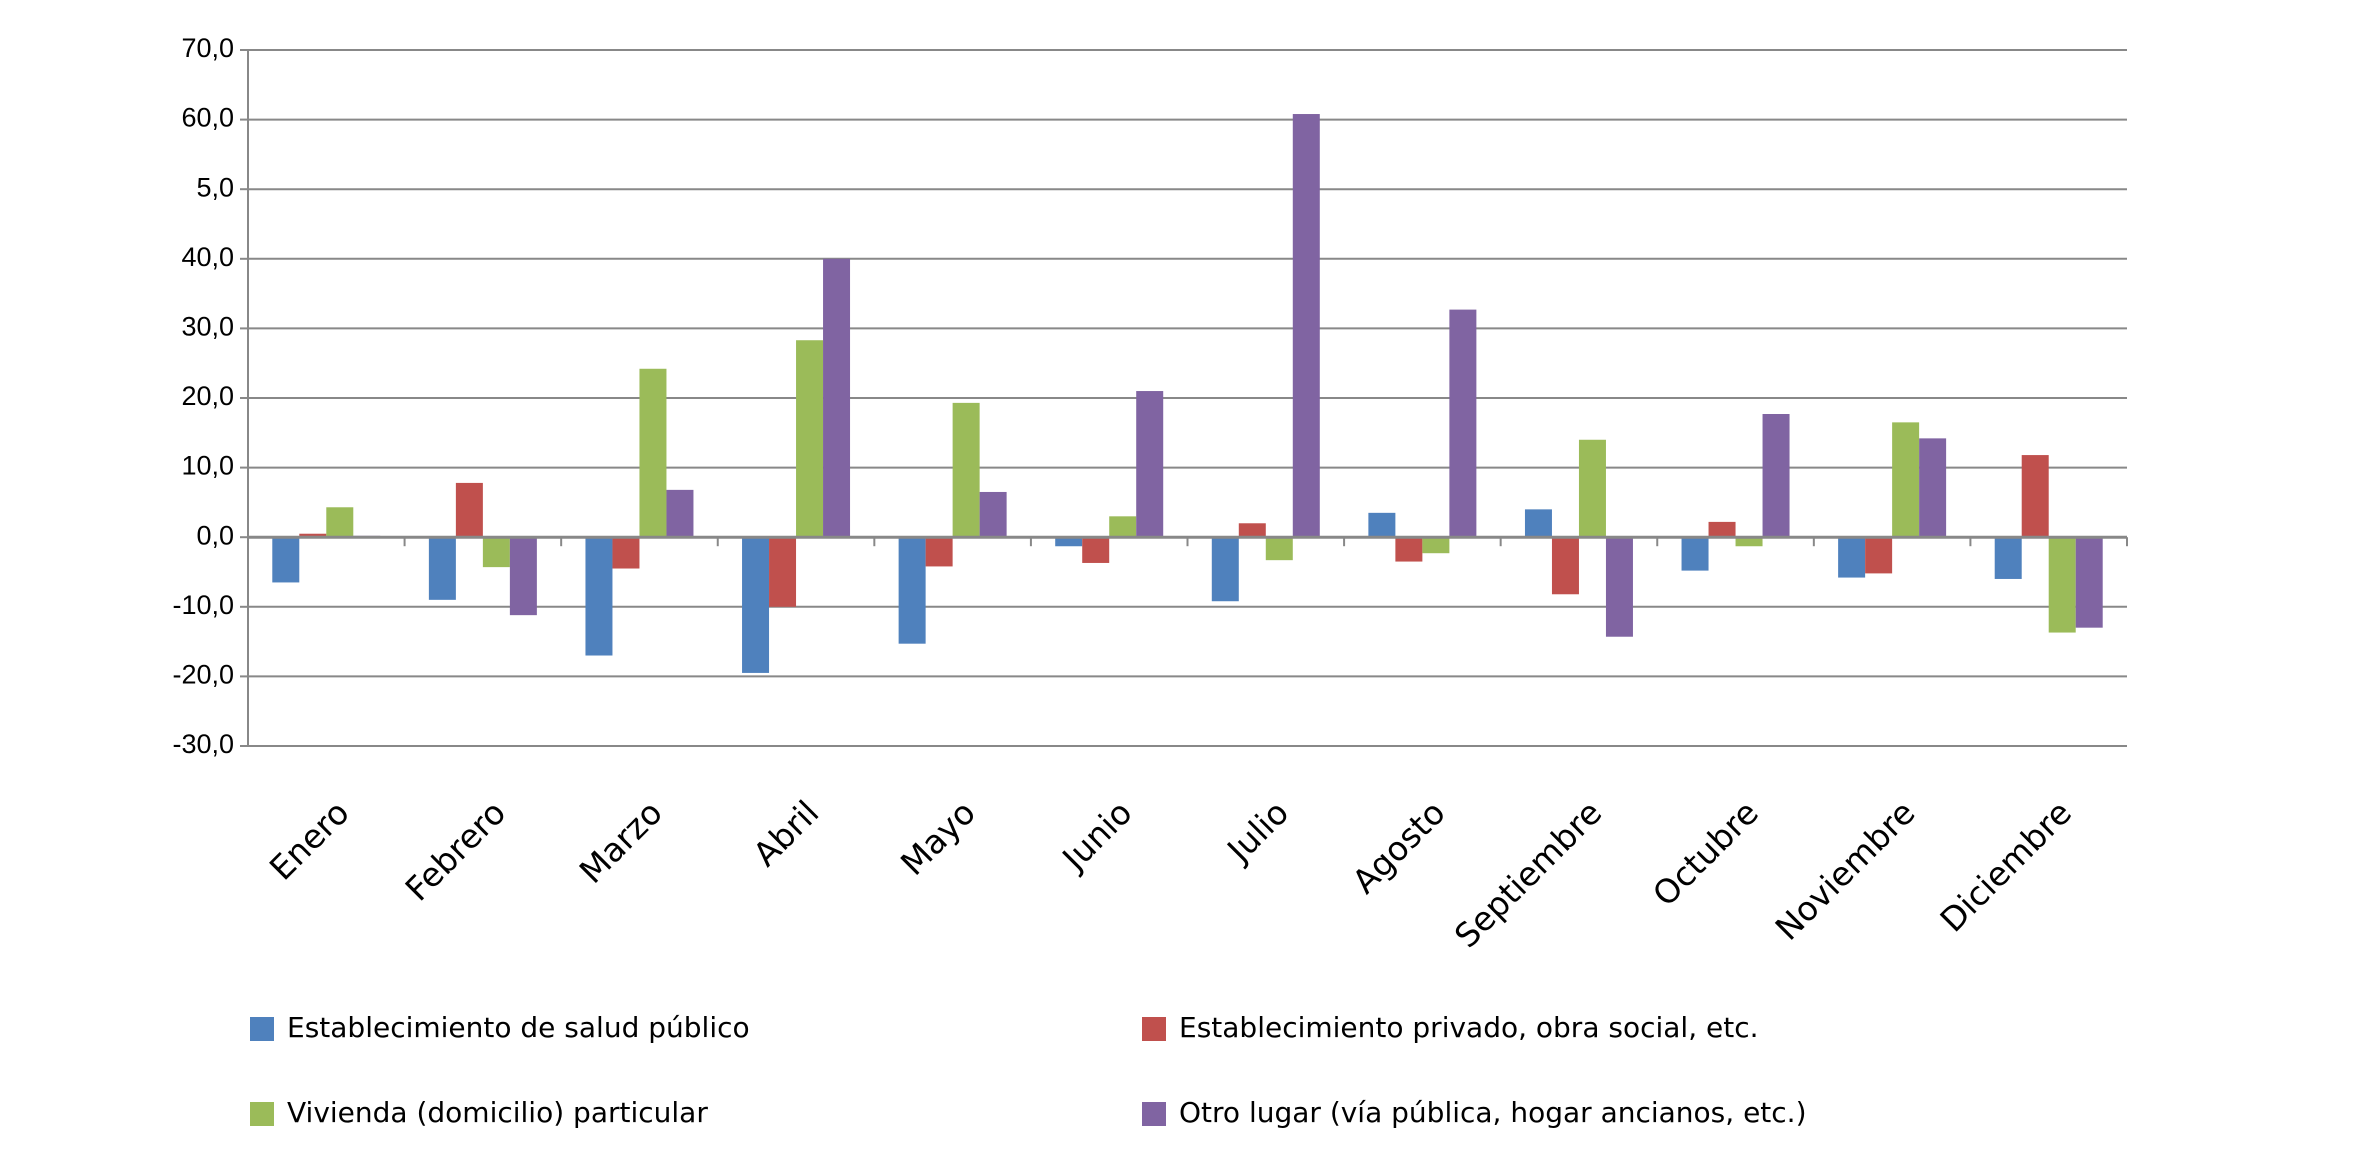 Image resolution: width=2375 pixels, height=1175 pixels. What do you see at coordinates (203, 744) in the screenshot?
I see `y-tick-label: -30,0` at bounding box center [203, 744].